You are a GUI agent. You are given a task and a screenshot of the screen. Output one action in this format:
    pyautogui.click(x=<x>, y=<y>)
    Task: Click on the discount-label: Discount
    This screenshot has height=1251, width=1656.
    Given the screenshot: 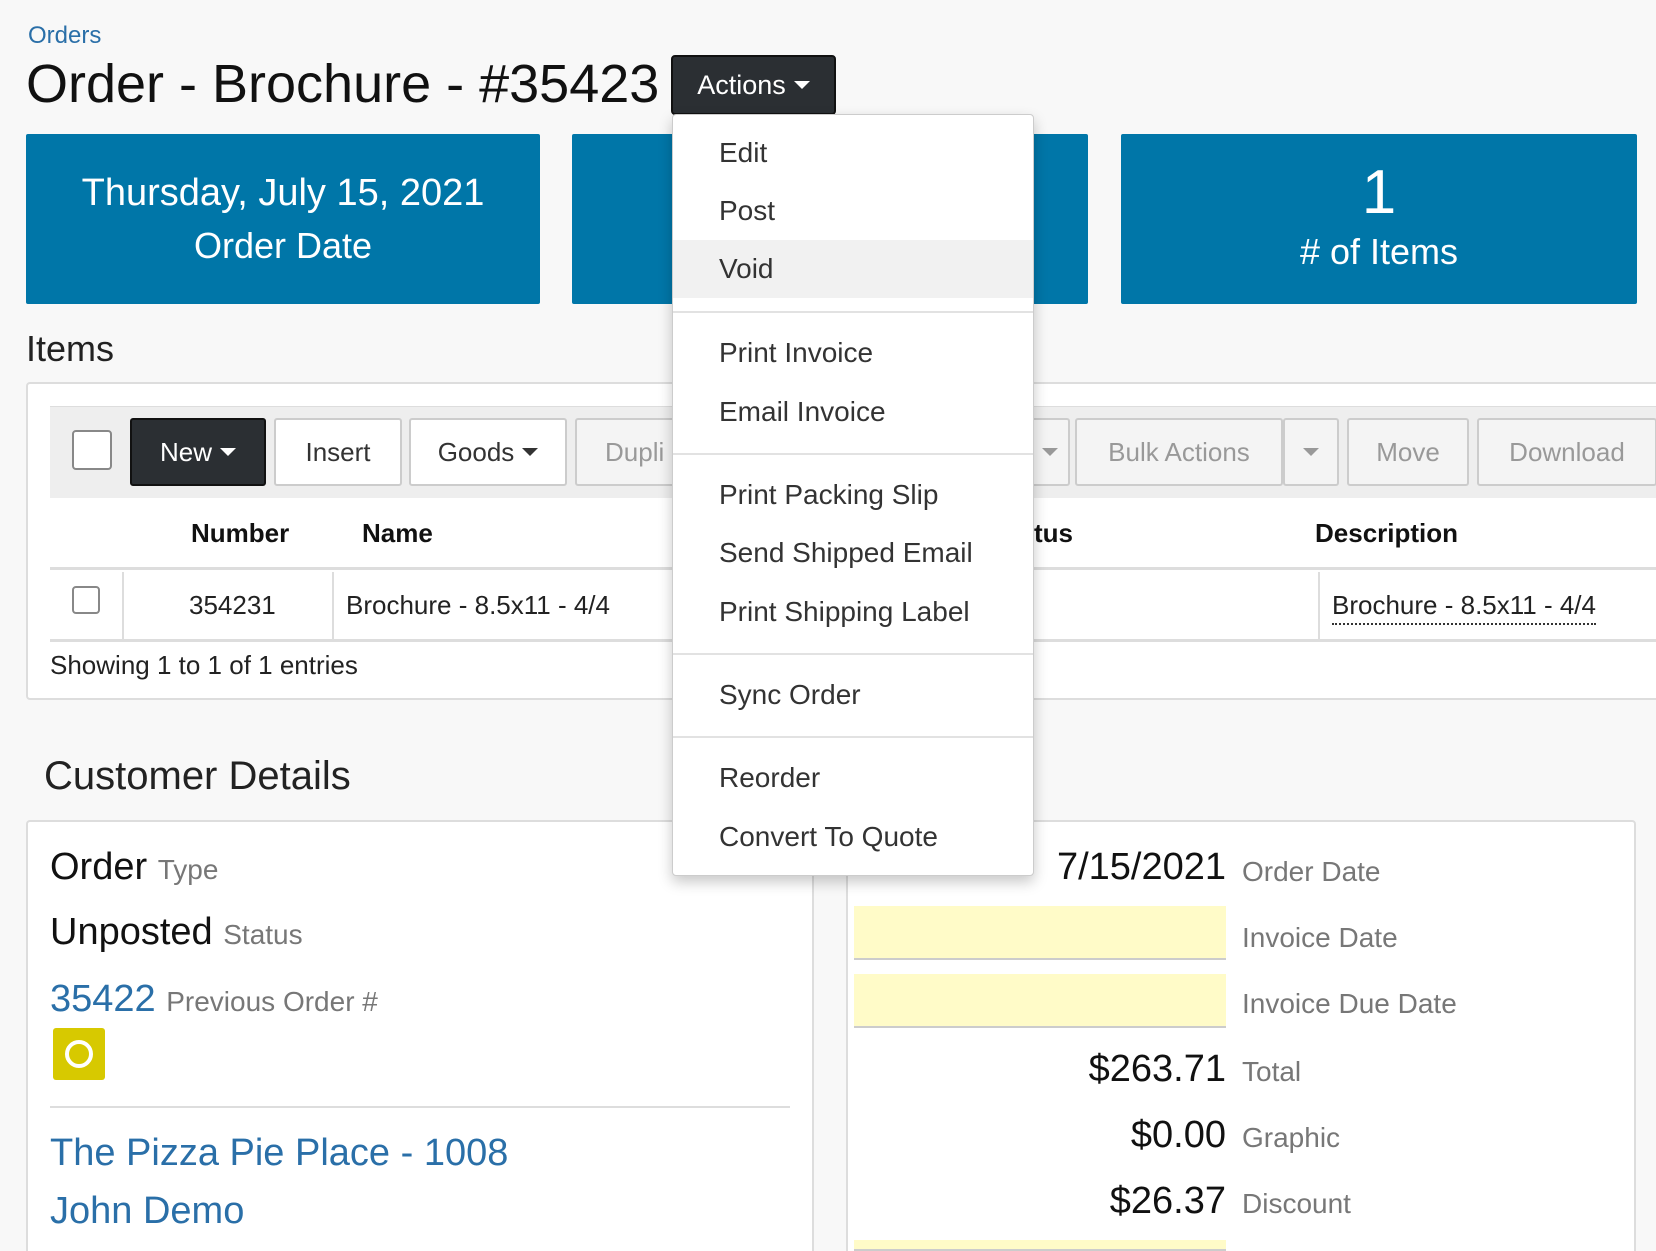 What is the action you would take?
    pyautogui.click(x=1296, y=1203)
    